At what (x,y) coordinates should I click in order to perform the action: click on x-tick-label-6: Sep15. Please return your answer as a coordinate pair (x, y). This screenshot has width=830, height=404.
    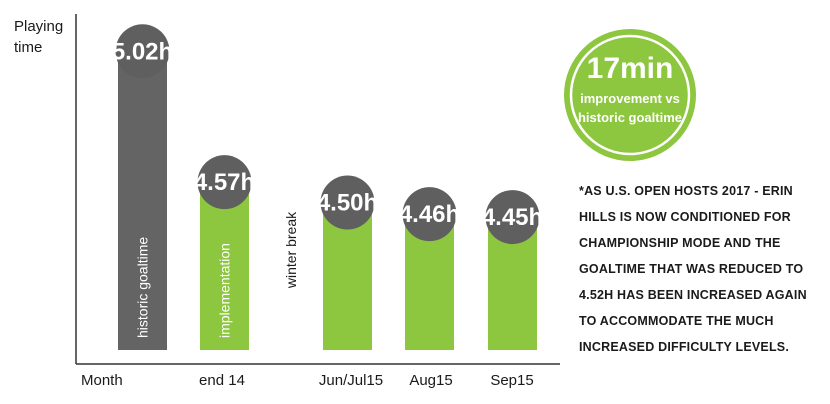
    Looking at the image, I should click on (511, 380).